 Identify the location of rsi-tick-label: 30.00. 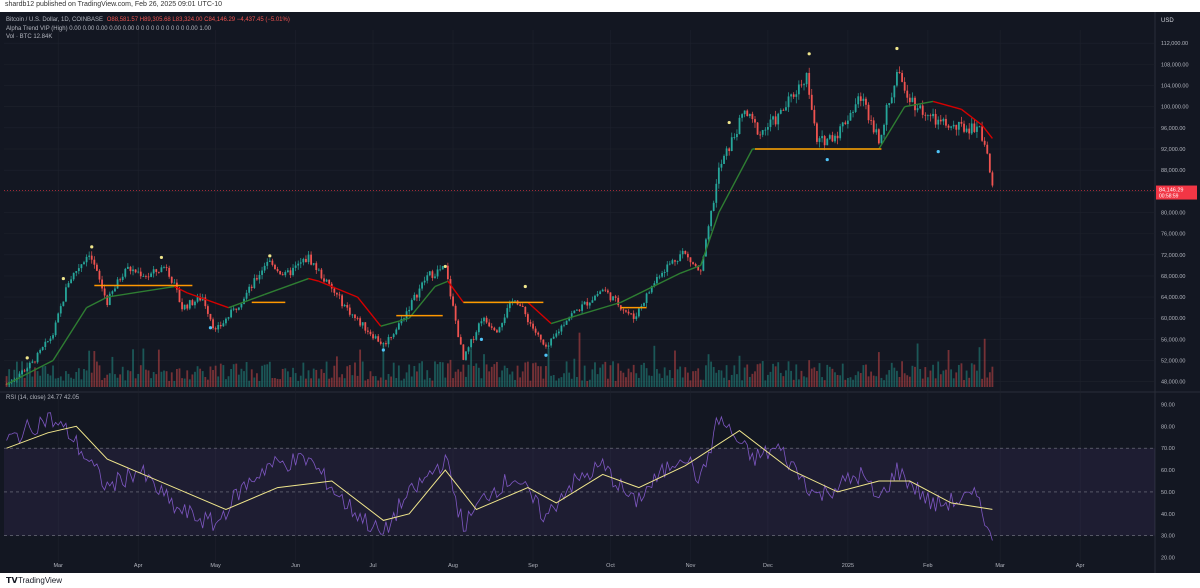
(1168, 537).